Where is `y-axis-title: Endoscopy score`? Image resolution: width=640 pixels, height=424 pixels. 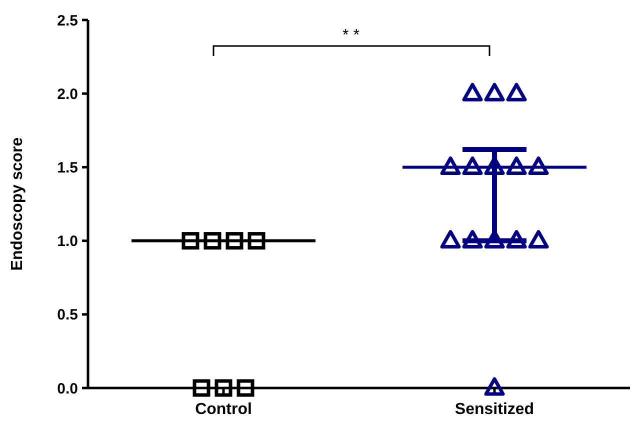
y-axis-title: Endoscopy score is located at coordinates (17, 204).